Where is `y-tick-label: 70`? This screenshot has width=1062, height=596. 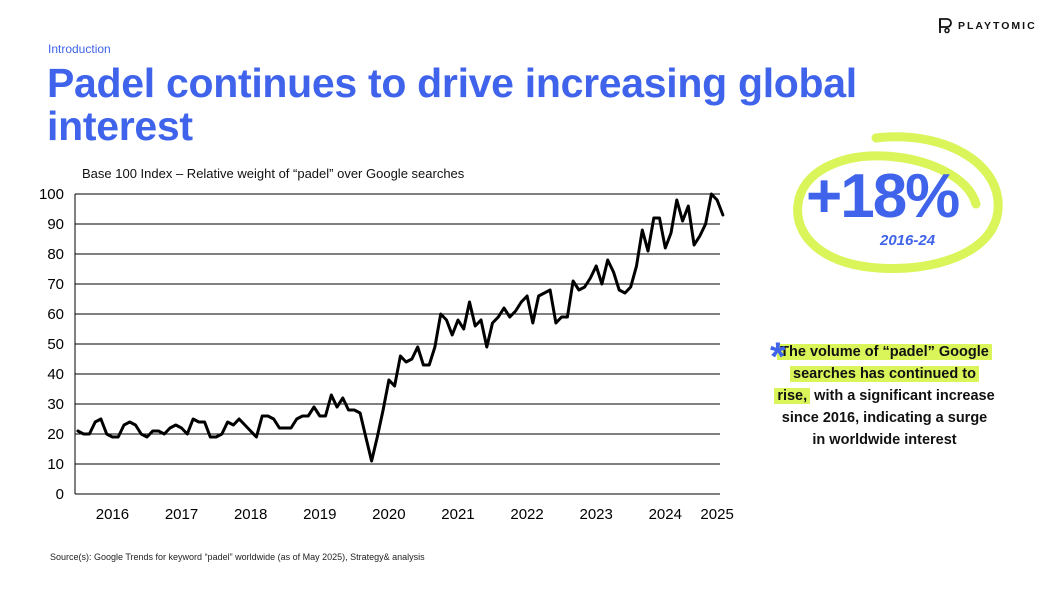
y-tick-label: 70 is located at coordinates (55, 284).